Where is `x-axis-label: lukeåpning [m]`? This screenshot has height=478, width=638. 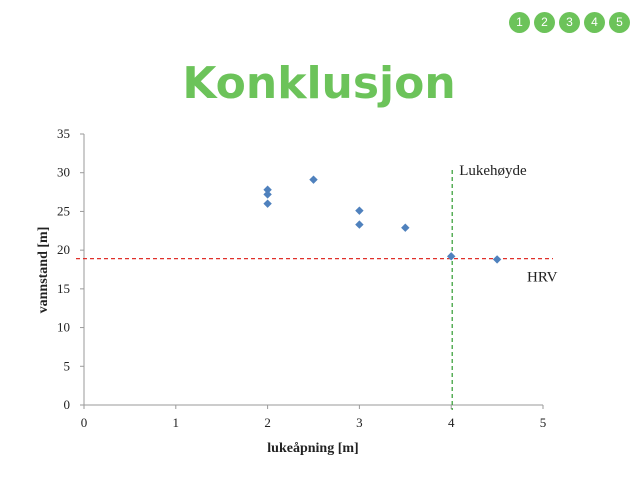
x-axis-label: lukeåpning [m] is located at coordinates (312, 448).